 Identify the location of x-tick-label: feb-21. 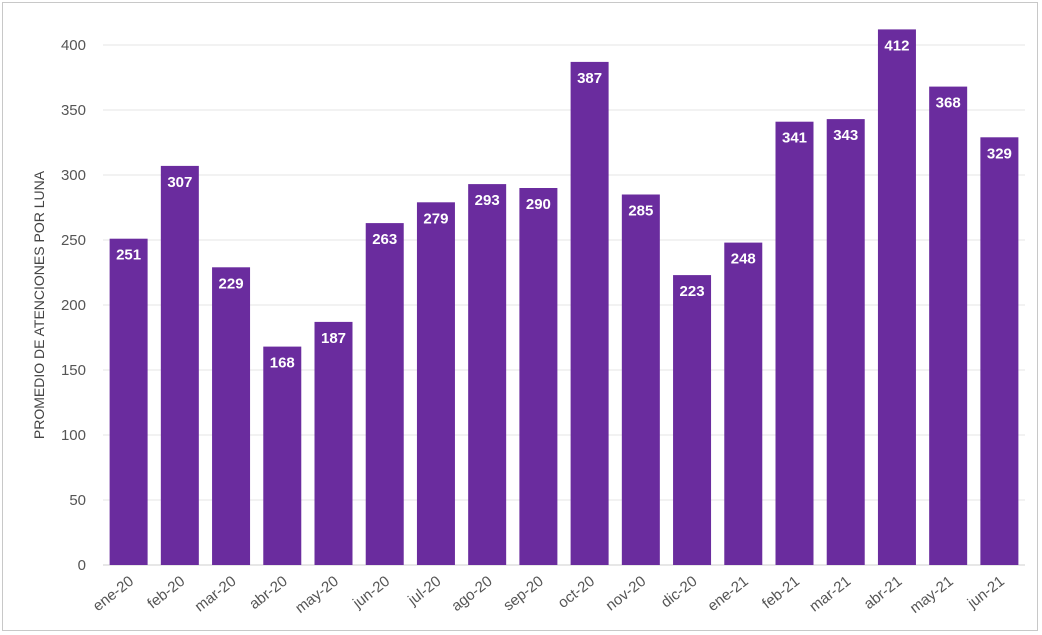
(781, 593).